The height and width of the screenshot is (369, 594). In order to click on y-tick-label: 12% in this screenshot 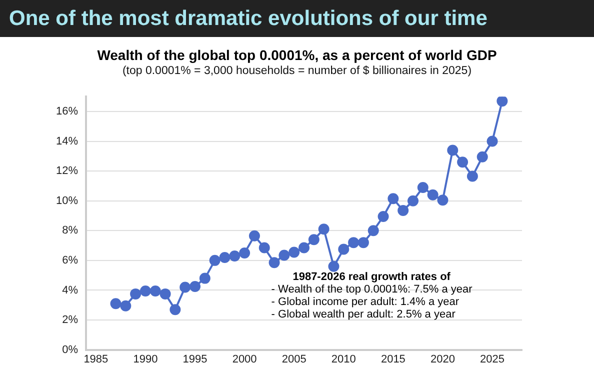, I will do `click(67, 171)`.